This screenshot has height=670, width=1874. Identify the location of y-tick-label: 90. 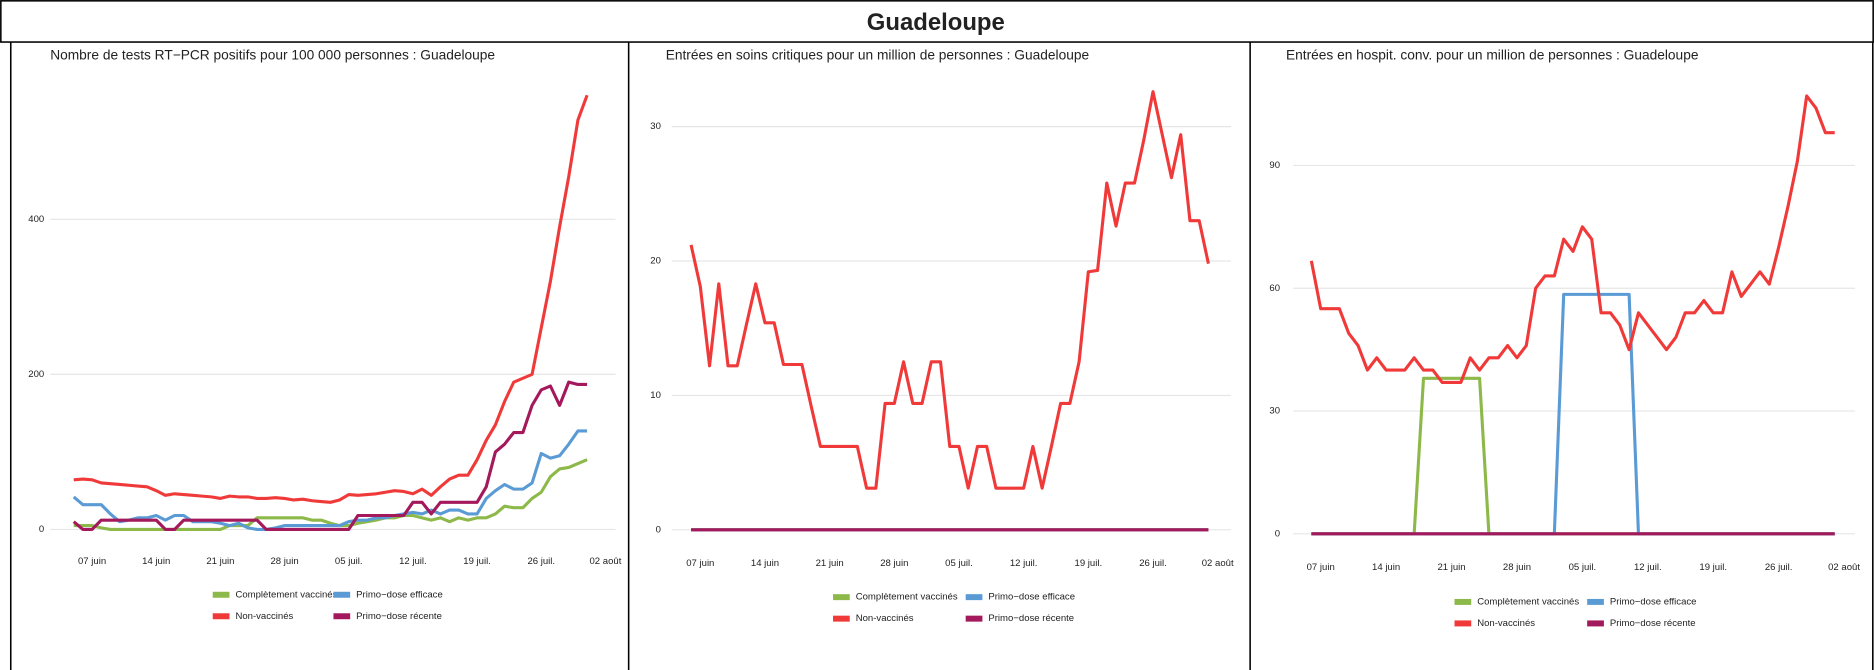
(1274, 165).